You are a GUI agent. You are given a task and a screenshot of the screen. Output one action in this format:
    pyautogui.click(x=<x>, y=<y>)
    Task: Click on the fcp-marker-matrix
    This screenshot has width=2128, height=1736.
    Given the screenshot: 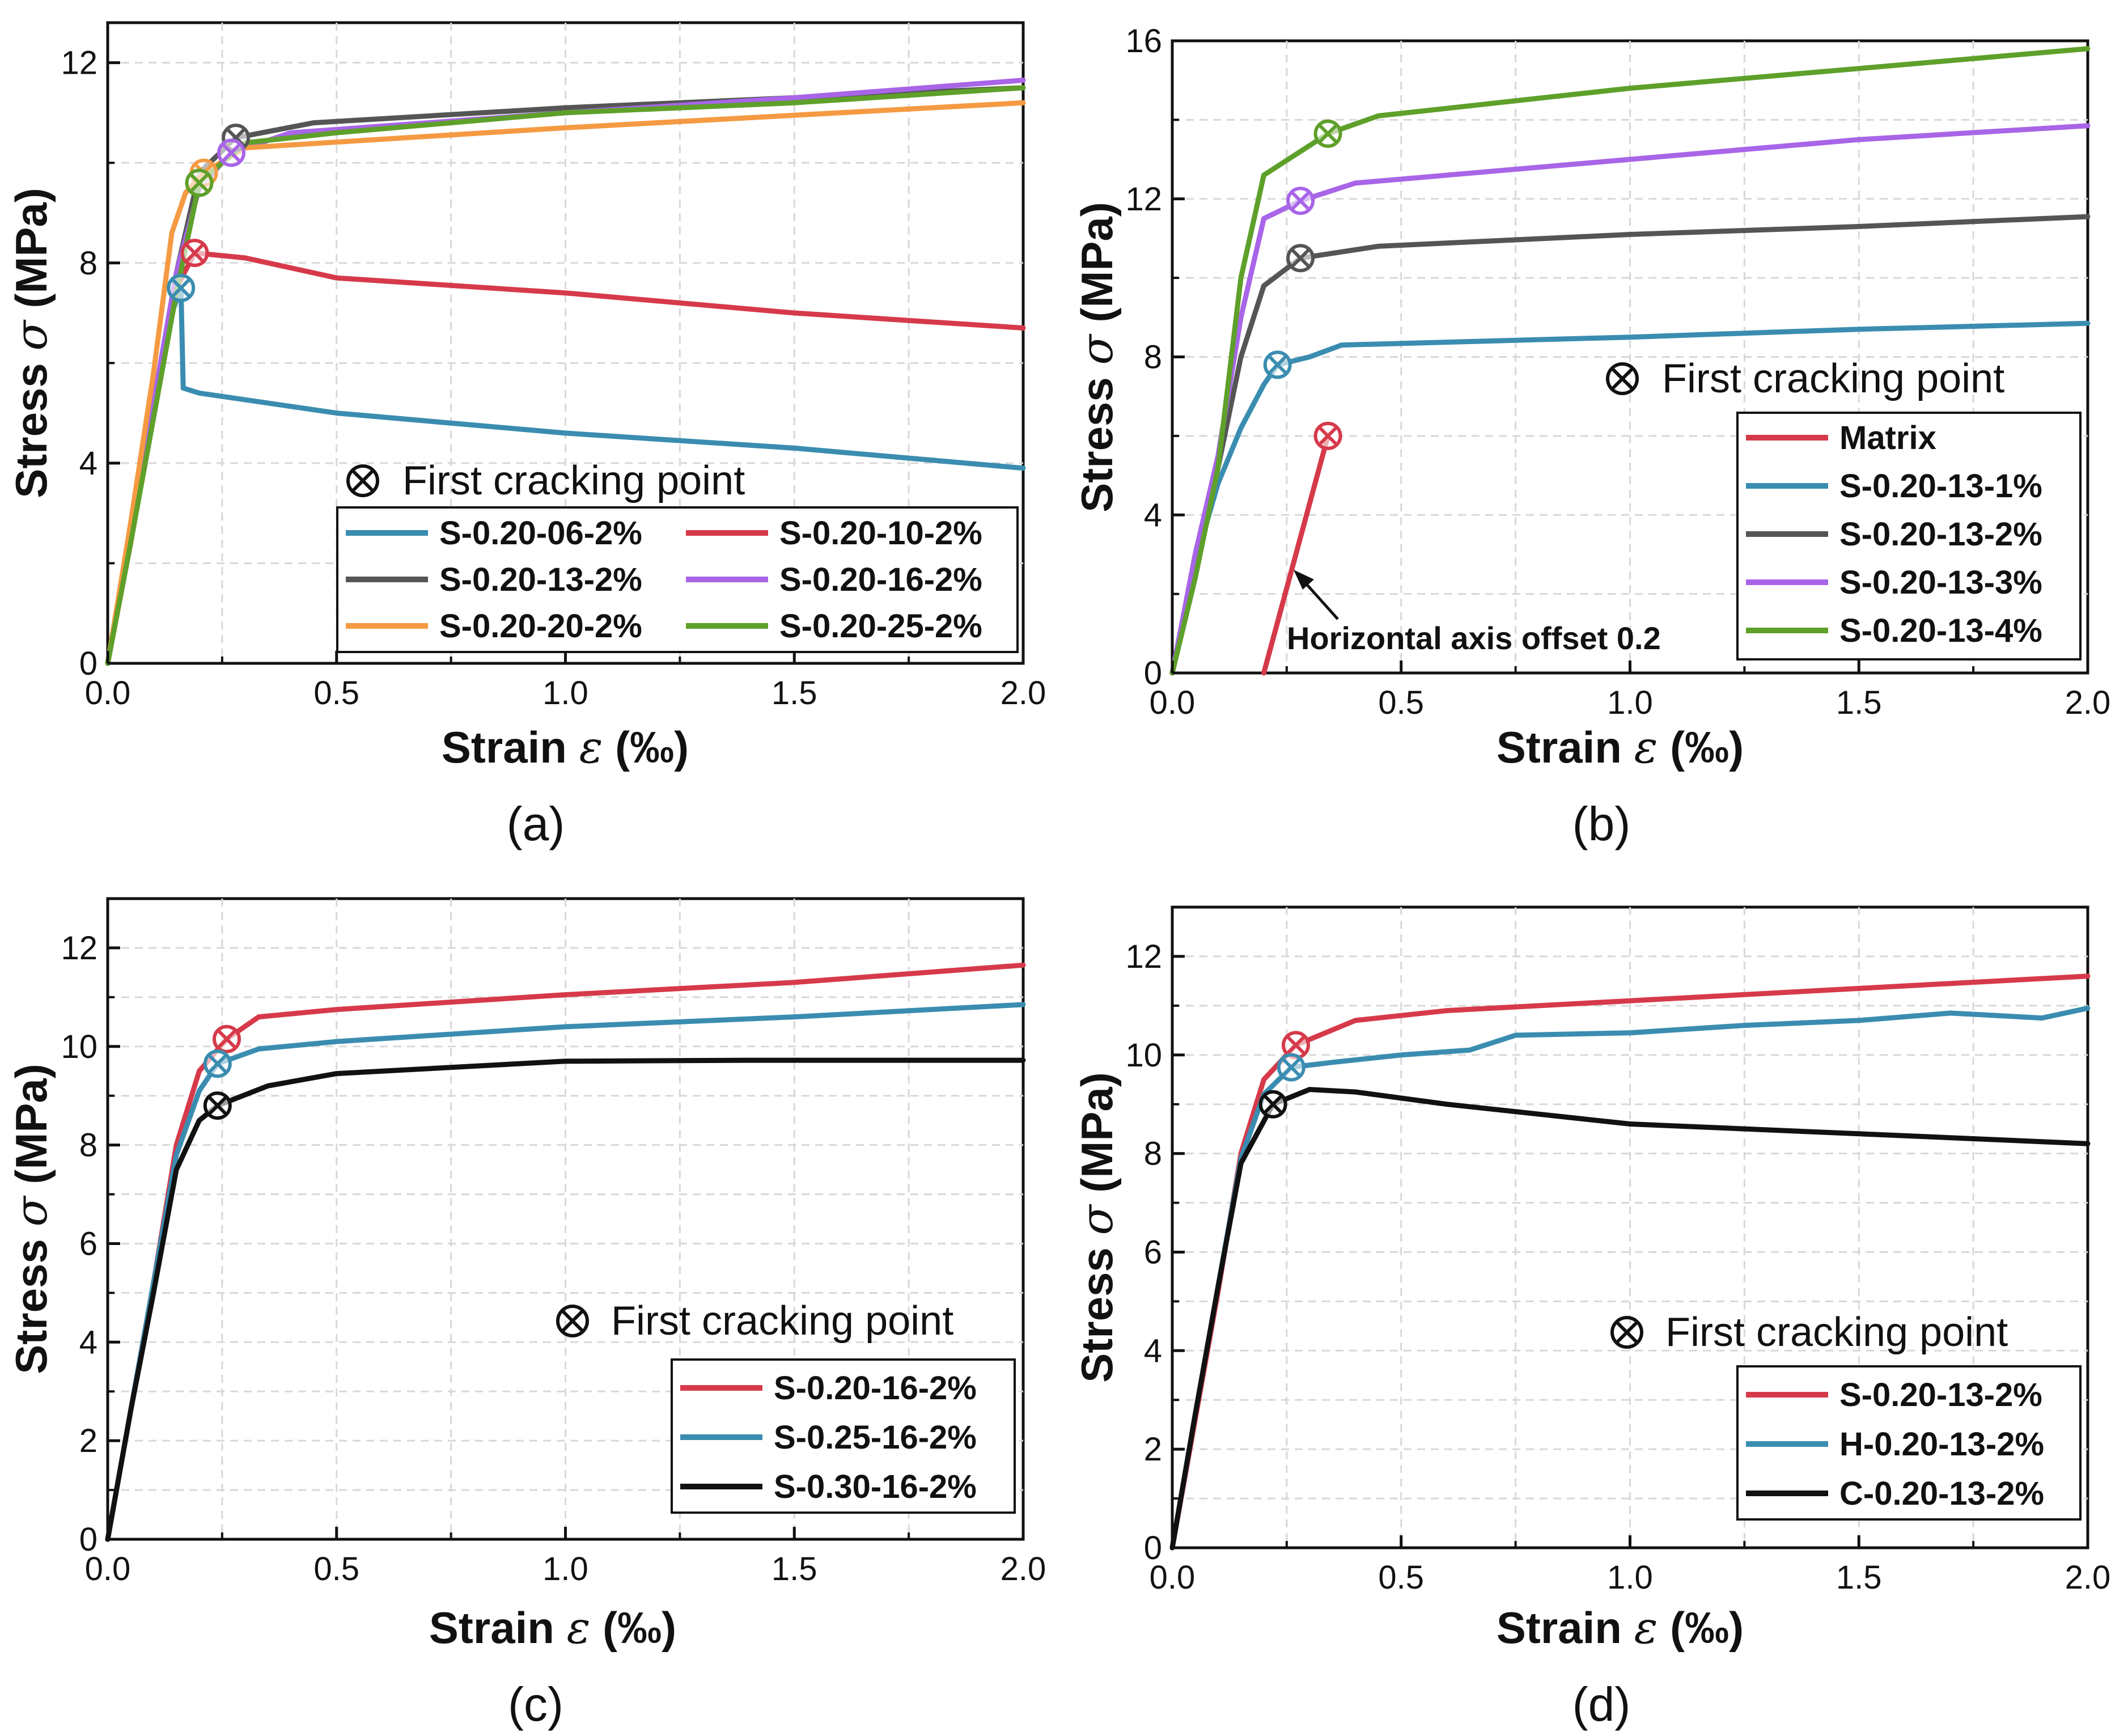 What is the action you would take?
    pyautogui.click(x=1327, y=435)
    